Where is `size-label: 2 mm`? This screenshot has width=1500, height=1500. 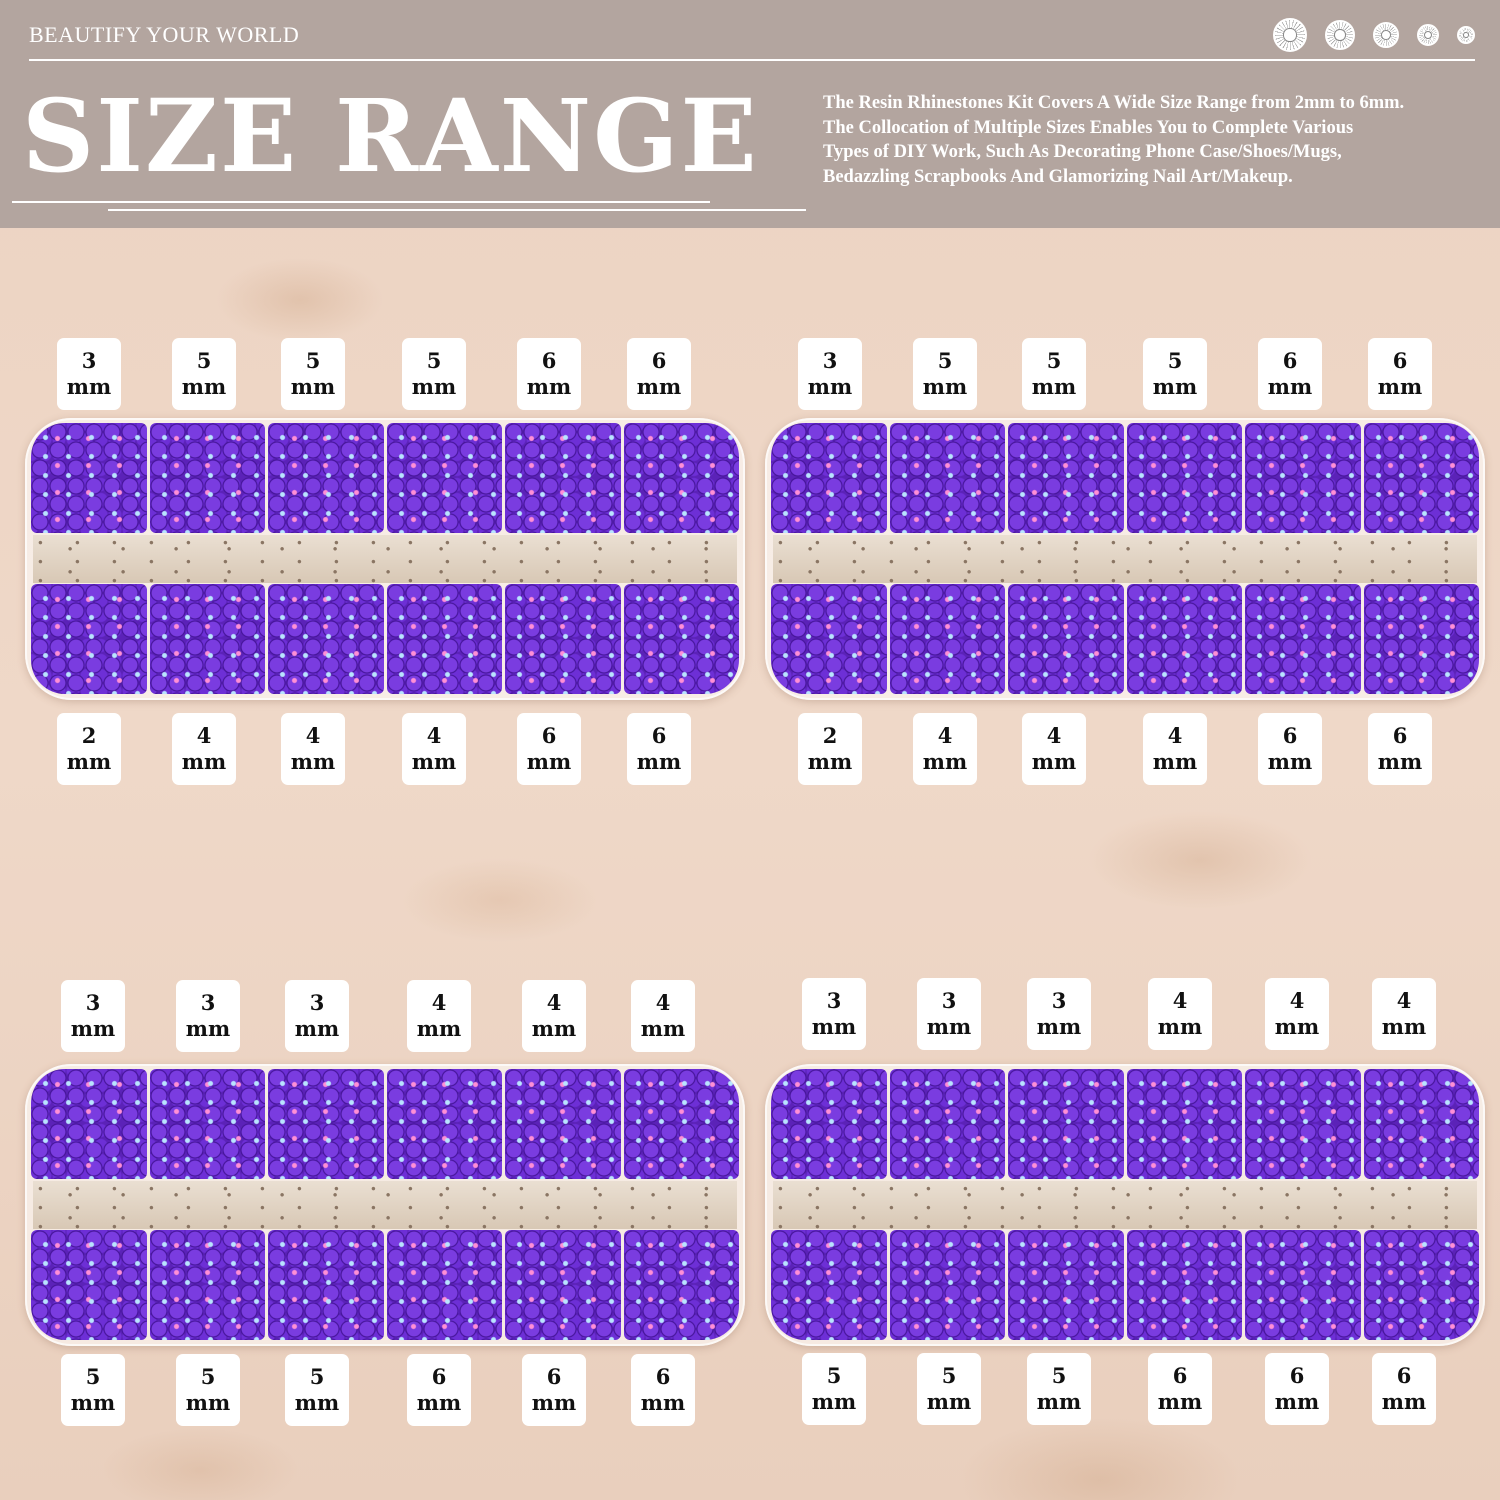
size-label: 2 mm is located at coordinates (89, 749).